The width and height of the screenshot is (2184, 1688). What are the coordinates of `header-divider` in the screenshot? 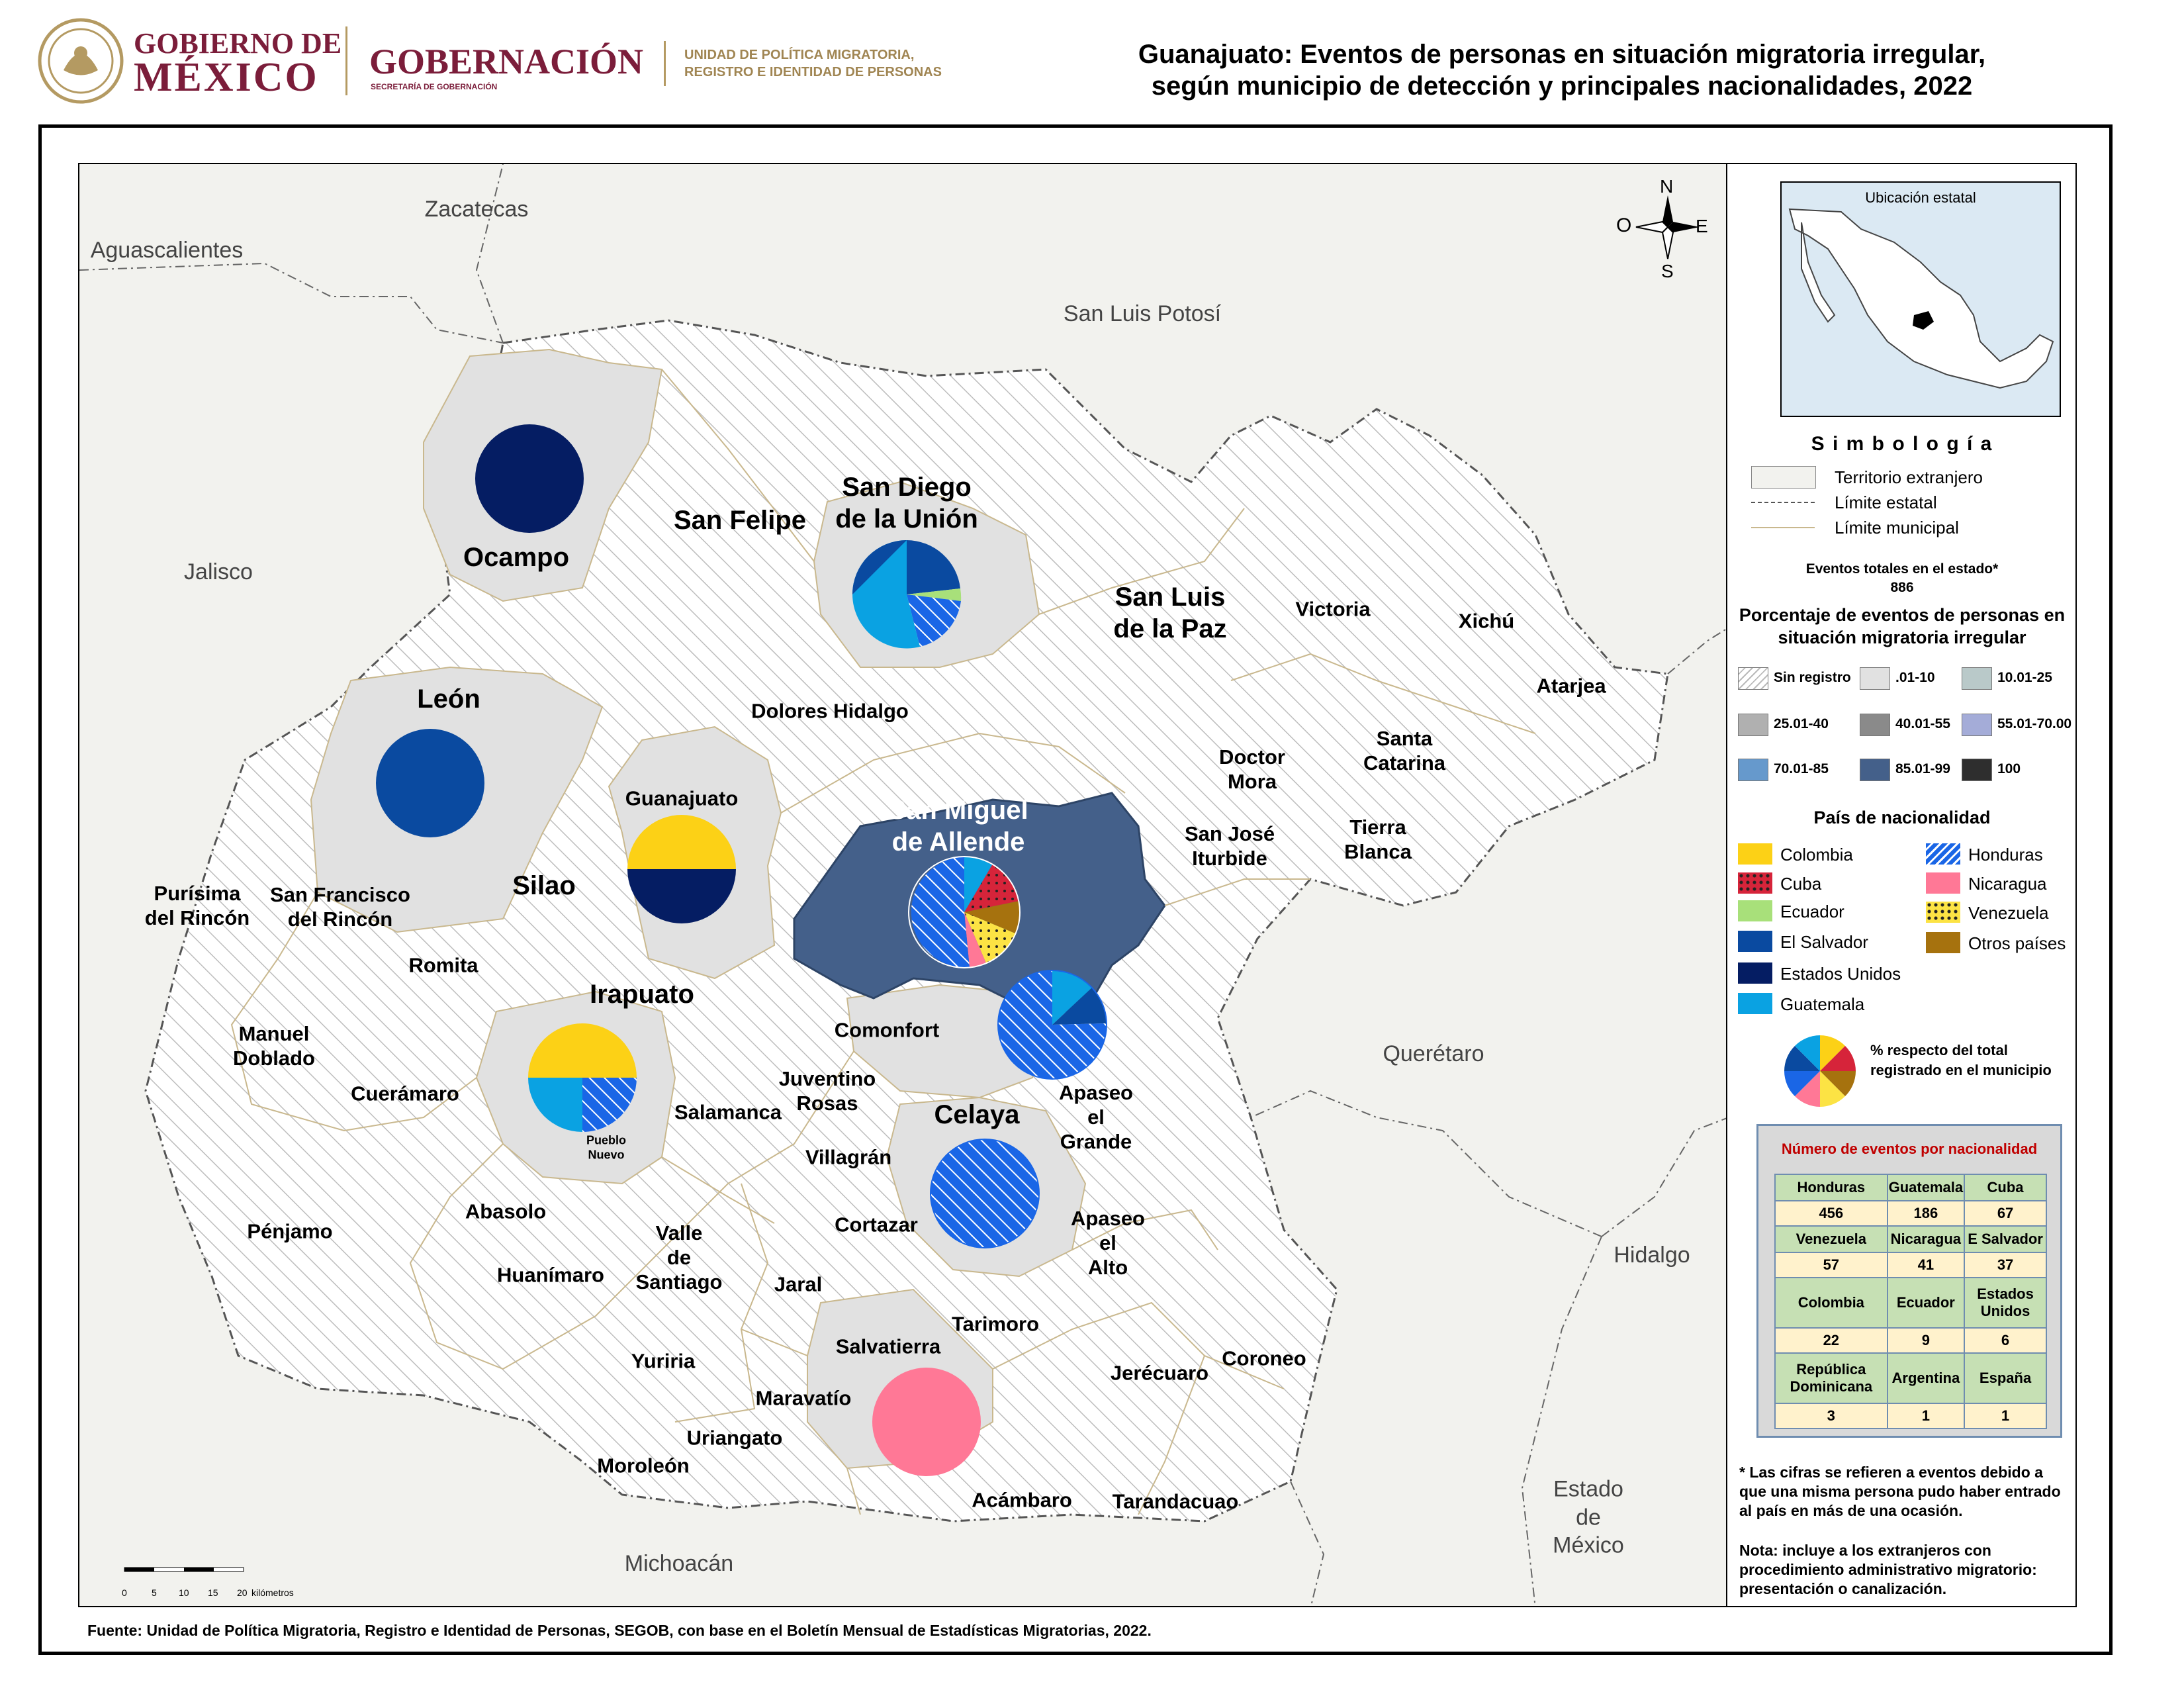 It's located at (346, 60).